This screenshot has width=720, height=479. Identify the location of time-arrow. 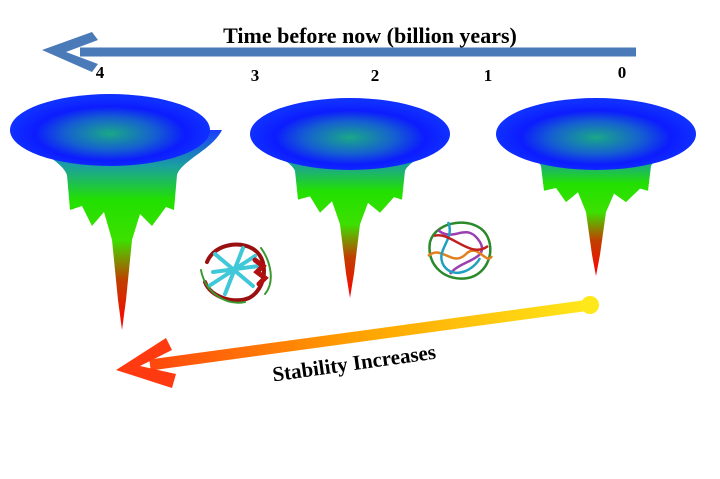
(339, 52).